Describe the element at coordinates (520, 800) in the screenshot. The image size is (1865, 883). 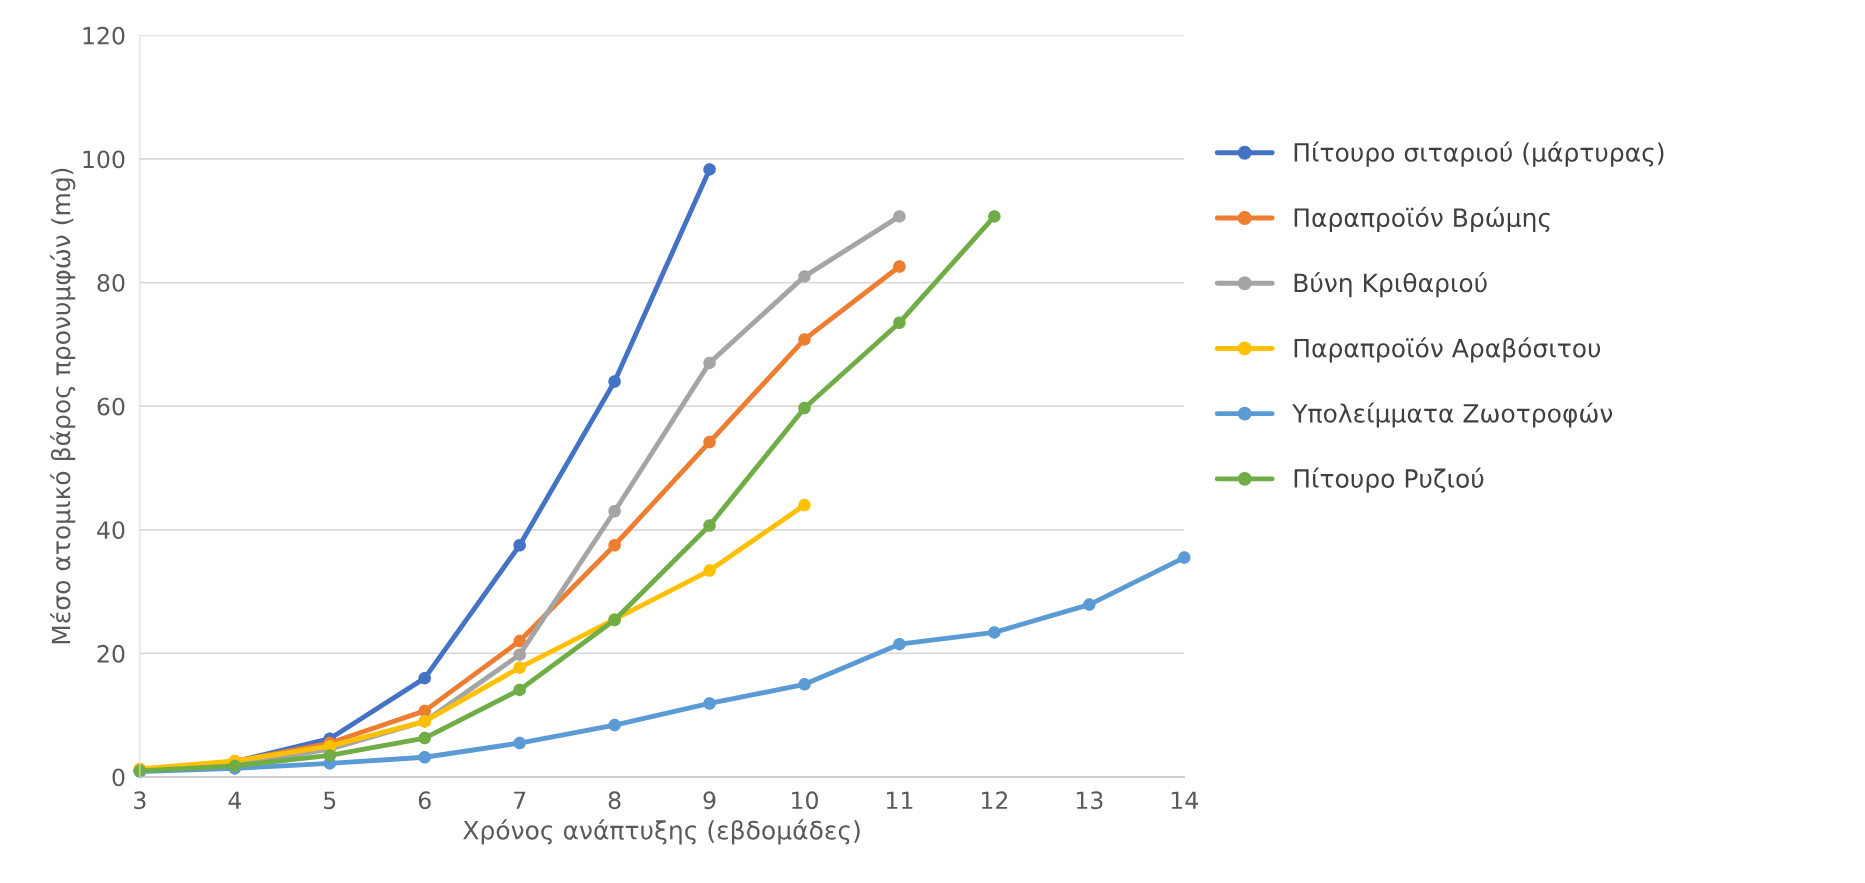
I see `x-tick-label: 7` at that location.